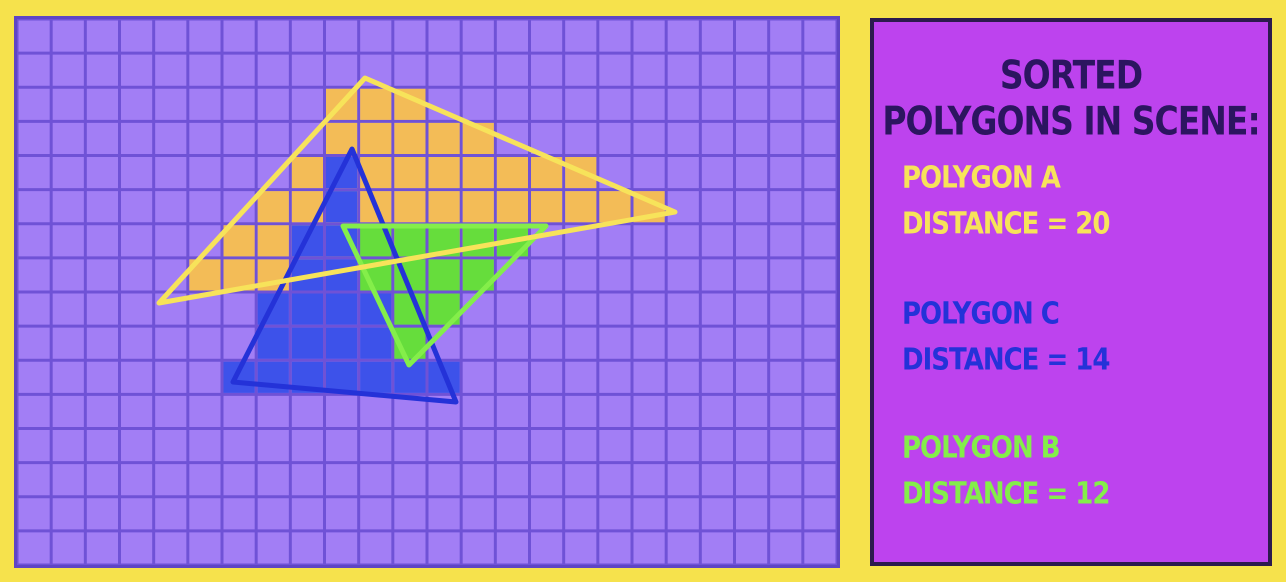 The image size is (1286, 582). I want to click on polygon-c-distance: DISTANCE = 14, so click(1006, 360).